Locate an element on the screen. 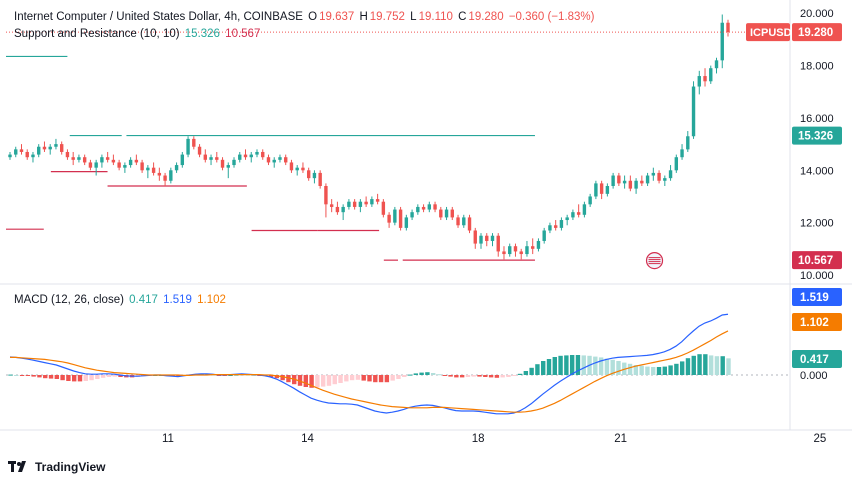 This screenshot has height=485, width=852. ohlc-close-label: C is located at coordinates (462, 17).